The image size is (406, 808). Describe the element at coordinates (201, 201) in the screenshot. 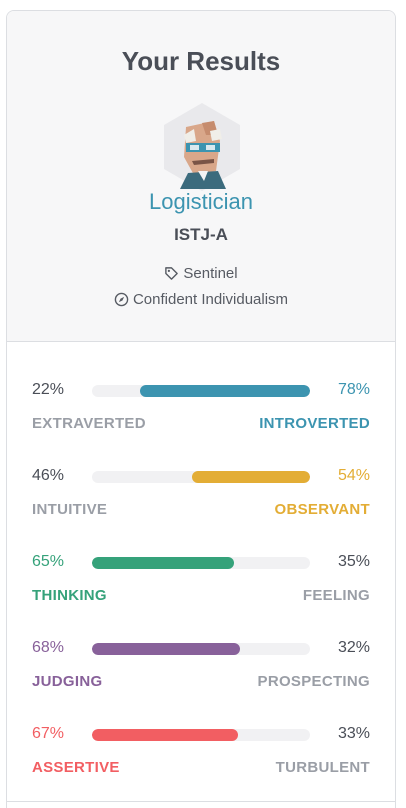

I see `personality-type-name: Logistician` at that location.